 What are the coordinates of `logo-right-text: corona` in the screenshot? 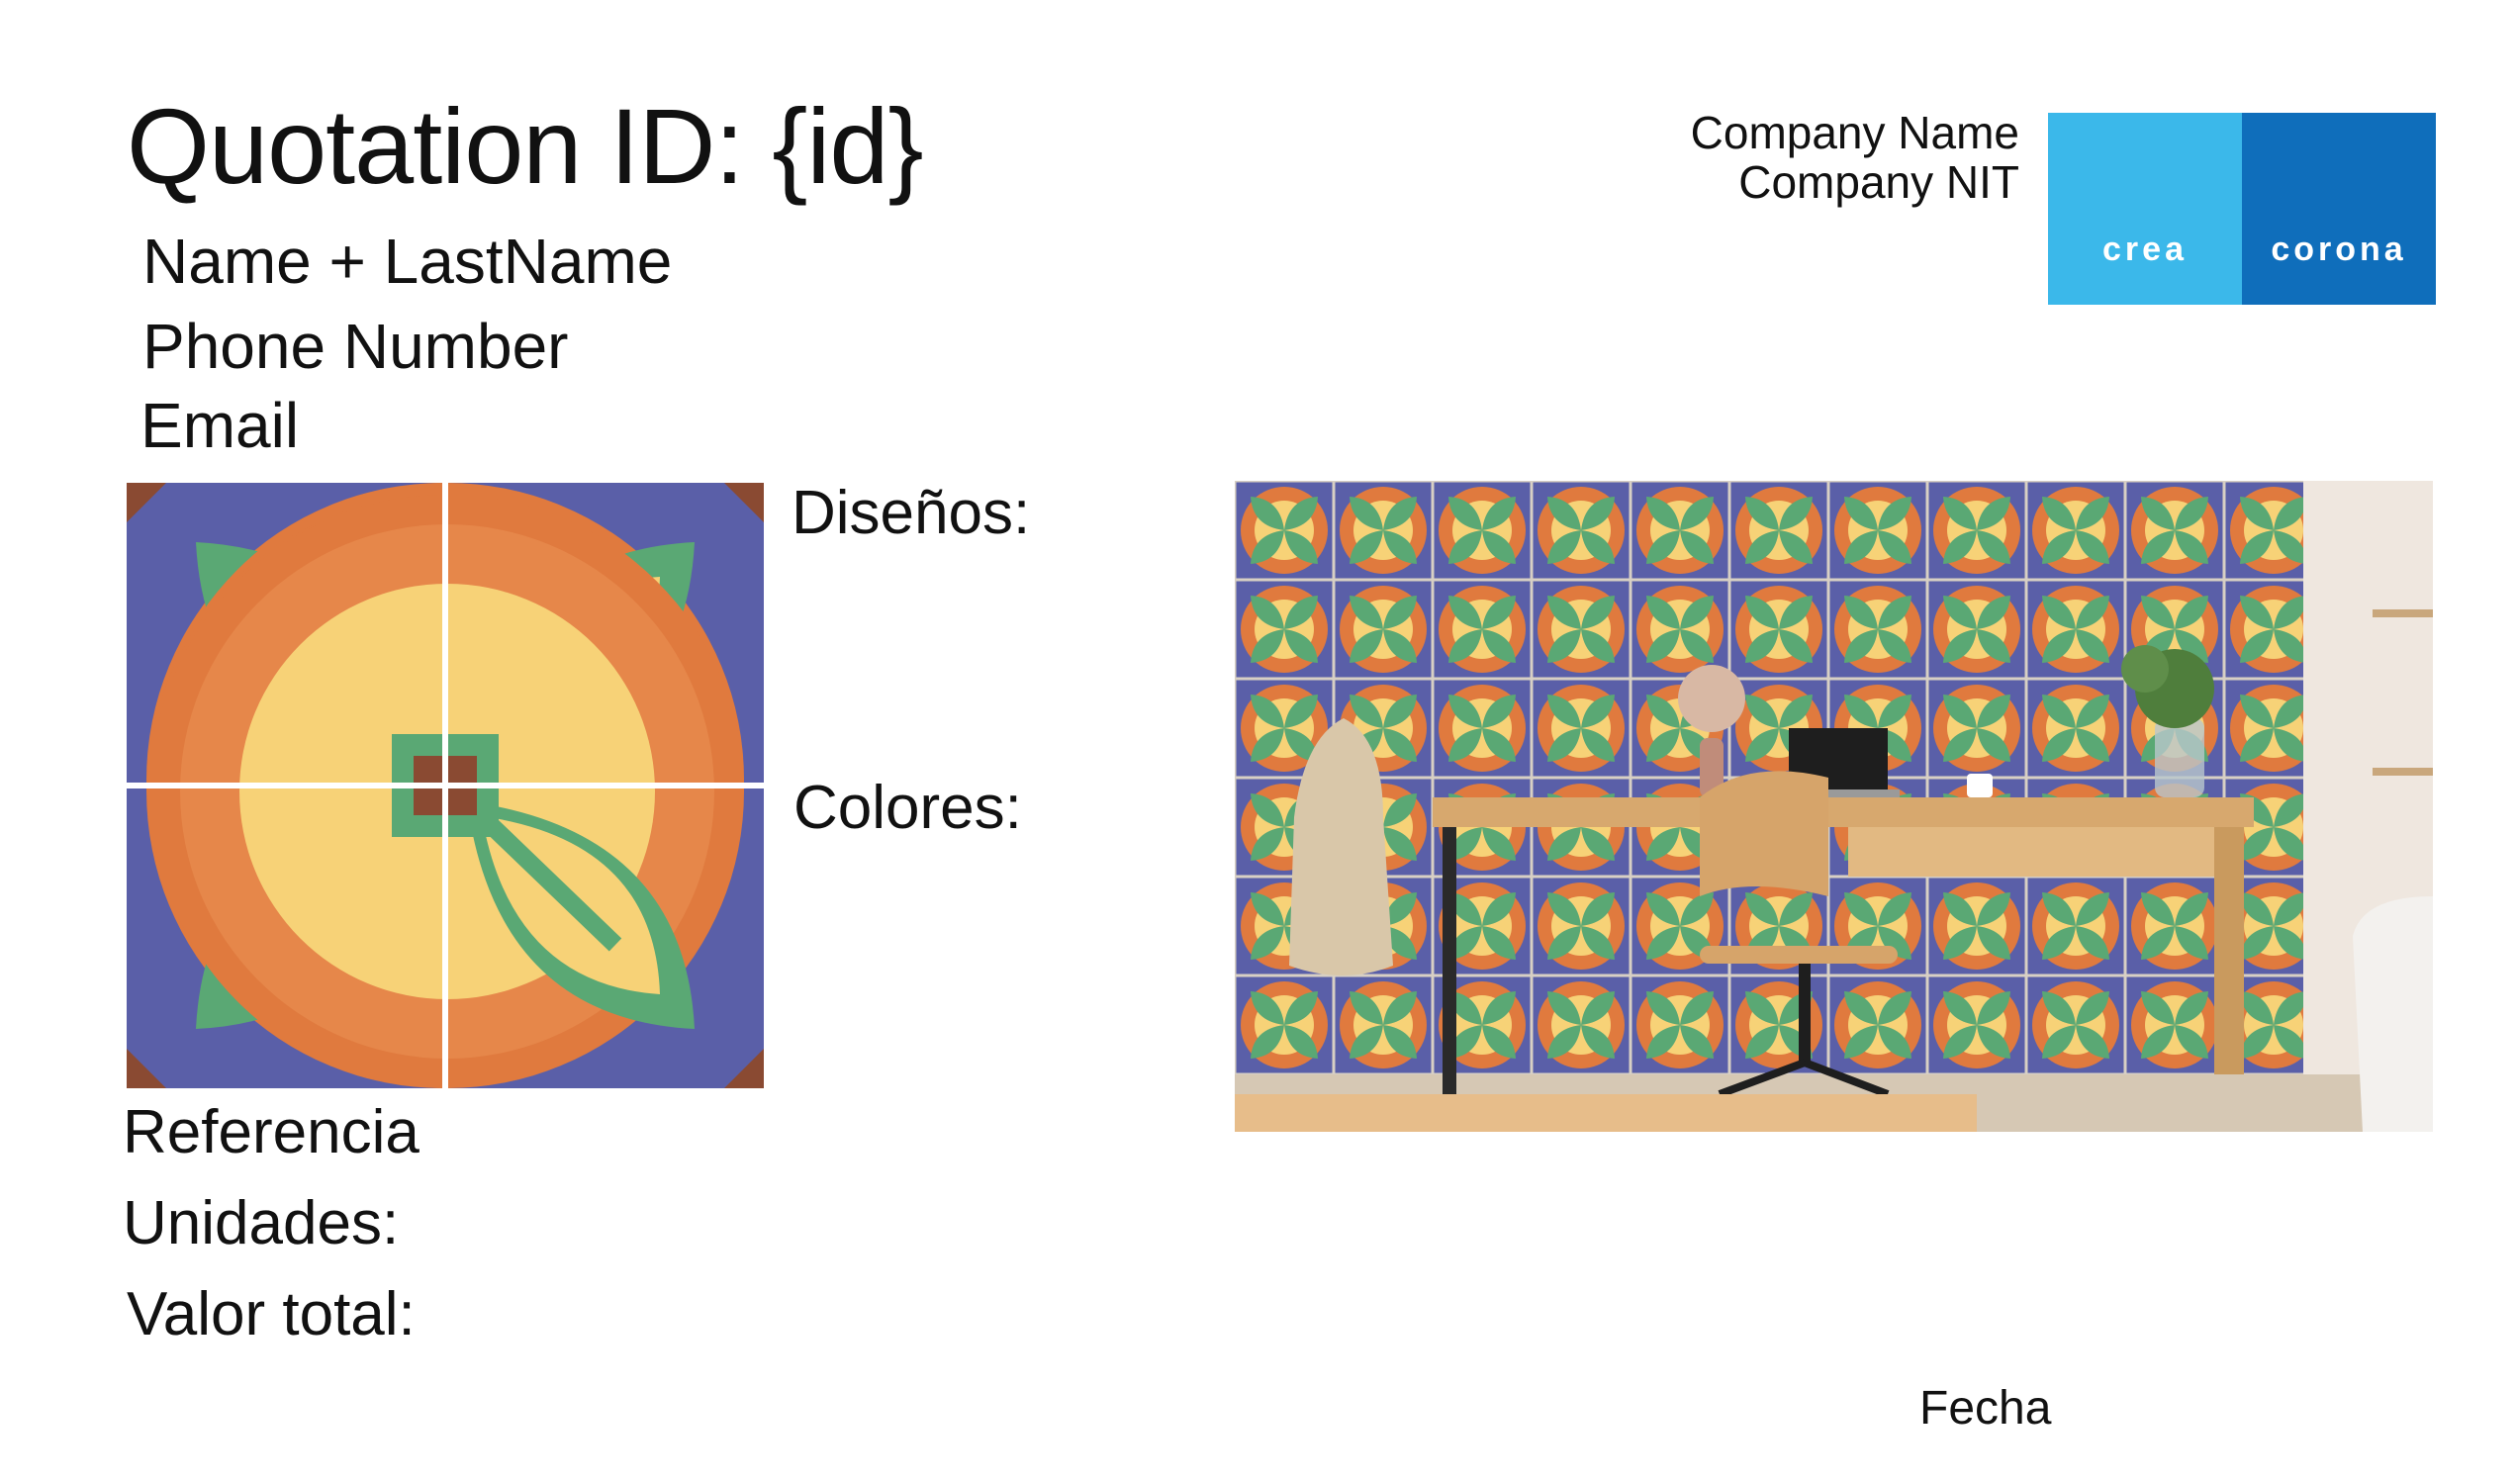 It's located at (2339, 250).